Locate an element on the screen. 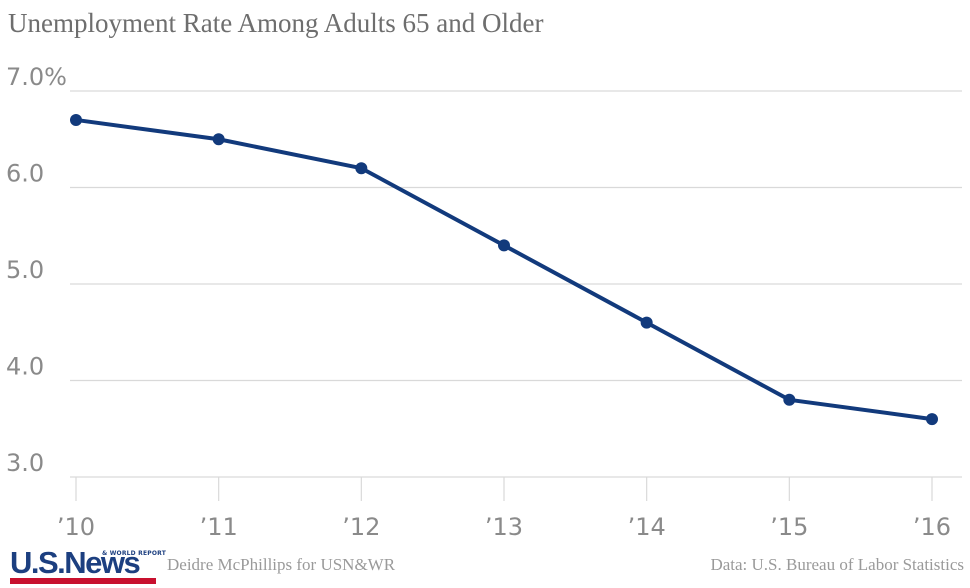  x-tick-label: ’13 is located at coordinates (504, 527).